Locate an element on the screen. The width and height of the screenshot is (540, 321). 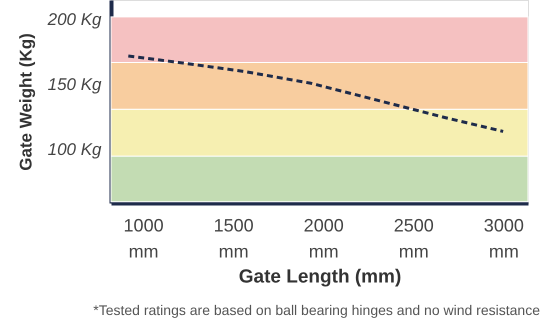
x-tick-label: 1500 mm is located at coordinates (234, 239).